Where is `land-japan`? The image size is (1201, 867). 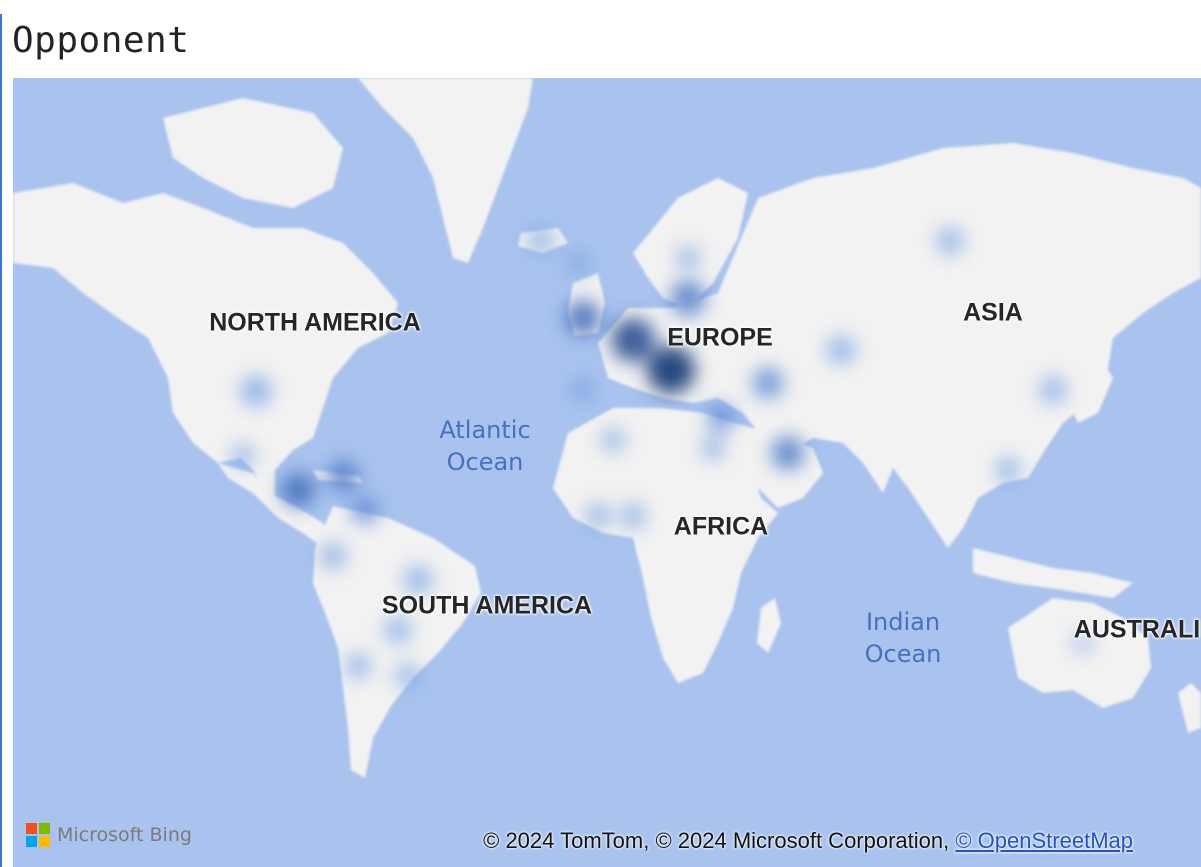 land-japan is located at coordinates (1090, 388).